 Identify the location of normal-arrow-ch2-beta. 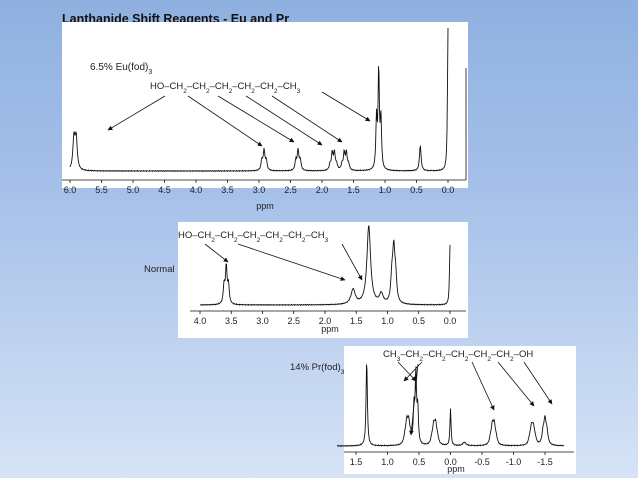
(291, 262).